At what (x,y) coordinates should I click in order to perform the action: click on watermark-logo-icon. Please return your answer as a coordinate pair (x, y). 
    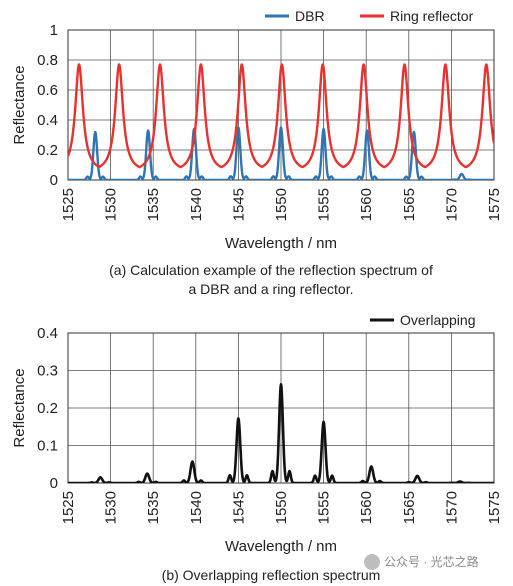
    Looking at the image, I should click on (372, 562).